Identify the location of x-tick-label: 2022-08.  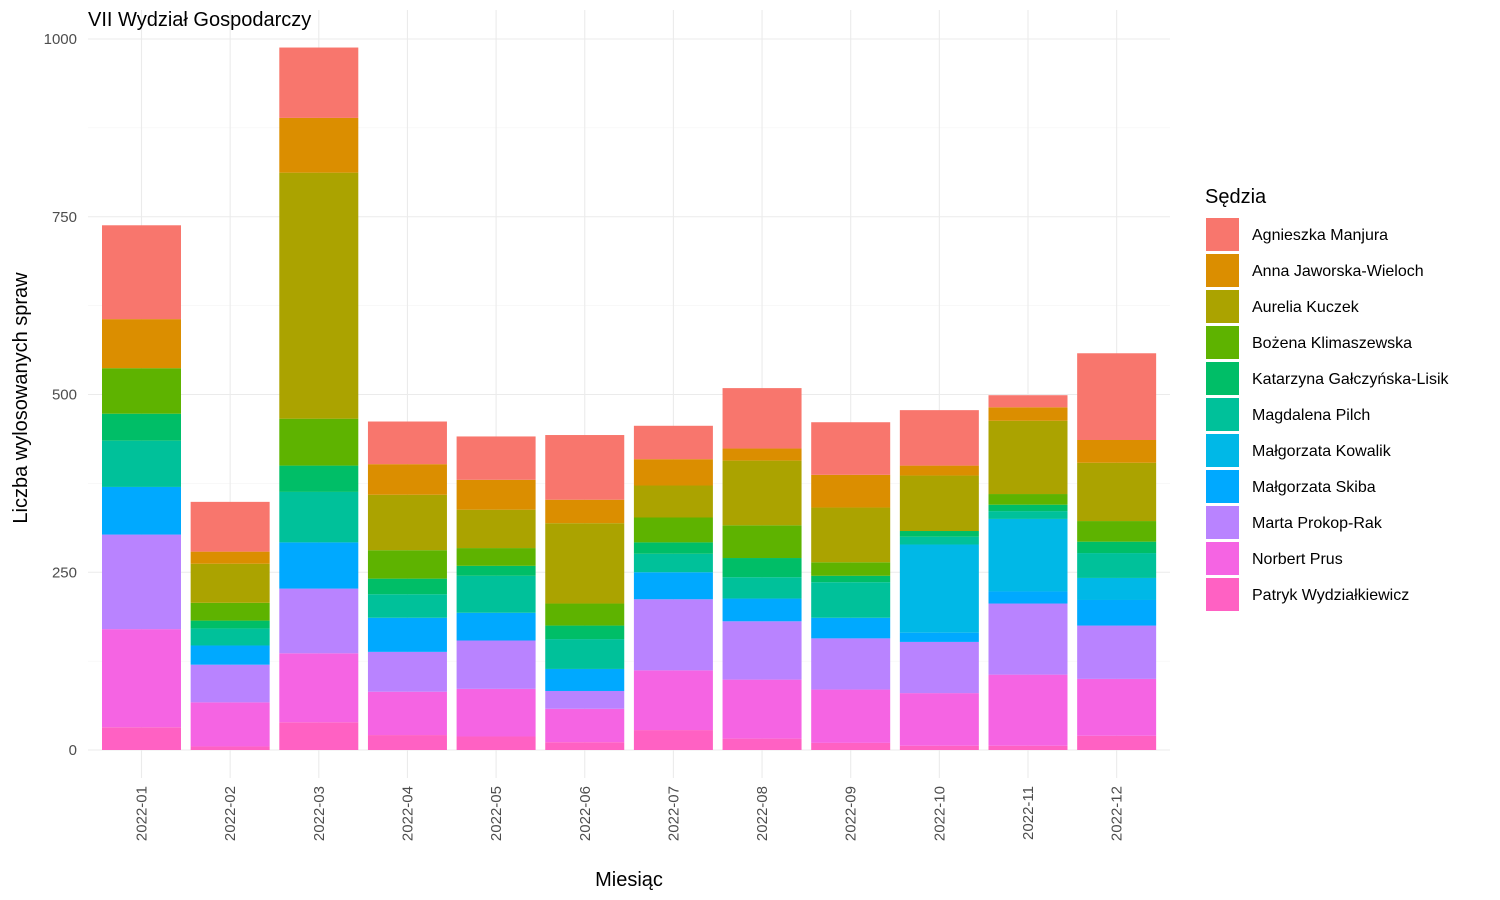
(762, 813).